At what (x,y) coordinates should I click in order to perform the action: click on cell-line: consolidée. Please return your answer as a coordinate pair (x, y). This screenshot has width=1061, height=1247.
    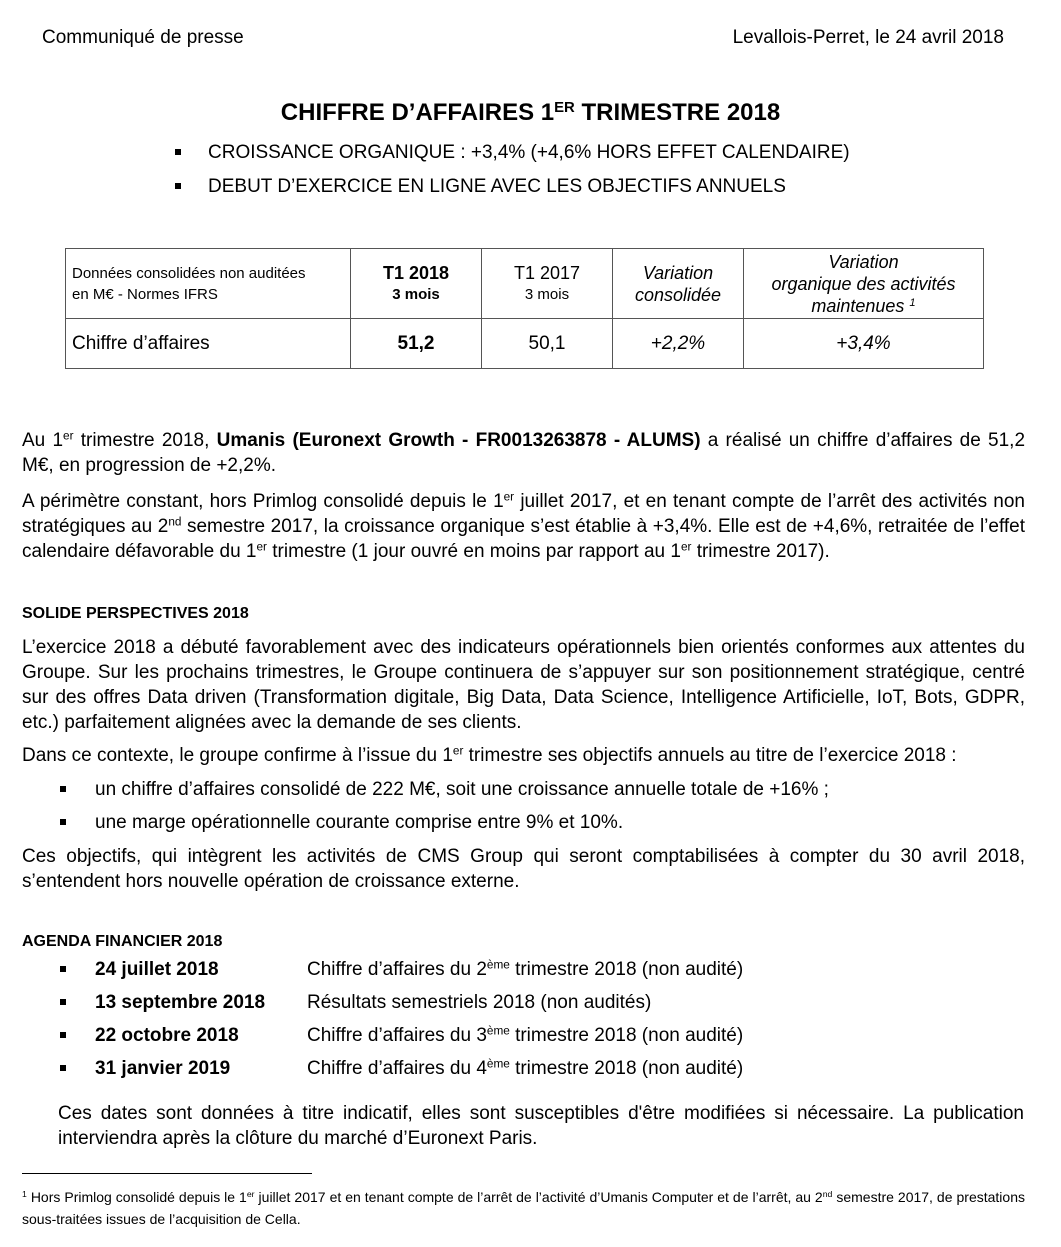
    Looking at the image, I should click on (678, 295).